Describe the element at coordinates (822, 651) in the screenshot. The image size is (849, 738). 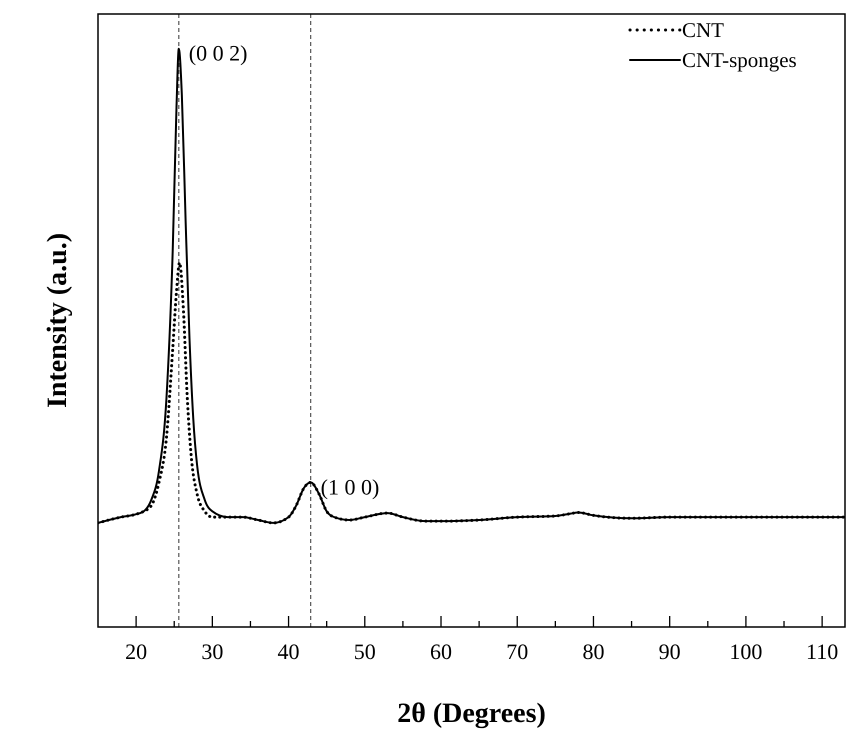
I see `x-tick-label: 110` at that location.